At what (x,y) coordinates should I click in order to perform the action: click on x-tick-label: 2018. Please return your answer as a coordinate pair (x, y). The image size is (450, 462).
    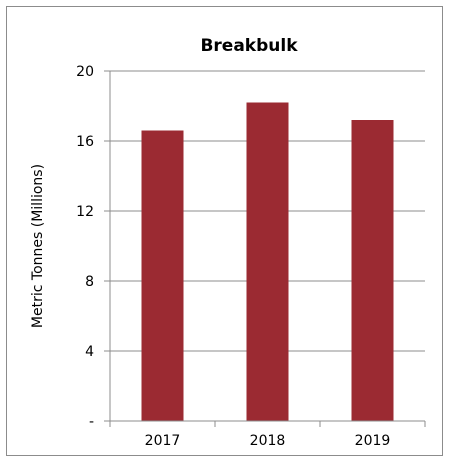
    Looking at the image, I should click on (268, 441).